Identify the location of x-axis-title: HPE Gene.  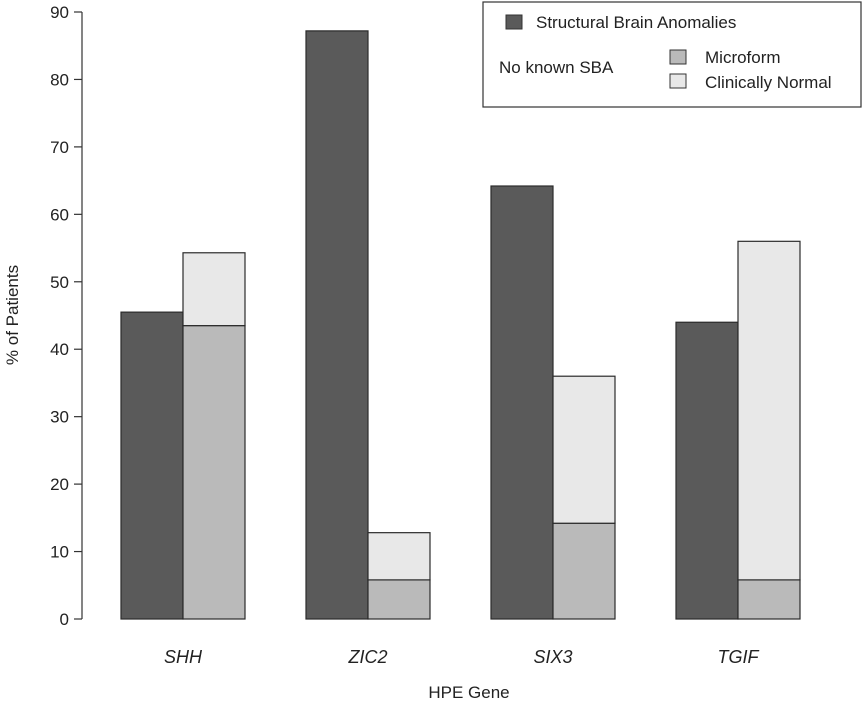
(468, 692).